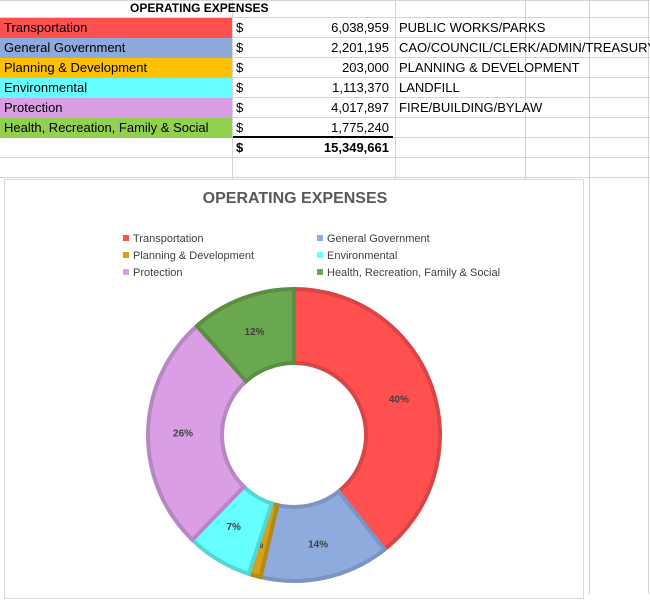  Describe the element at coordinates (378, 239) in the screenshot. I see `legend-label: General Government` at that location.